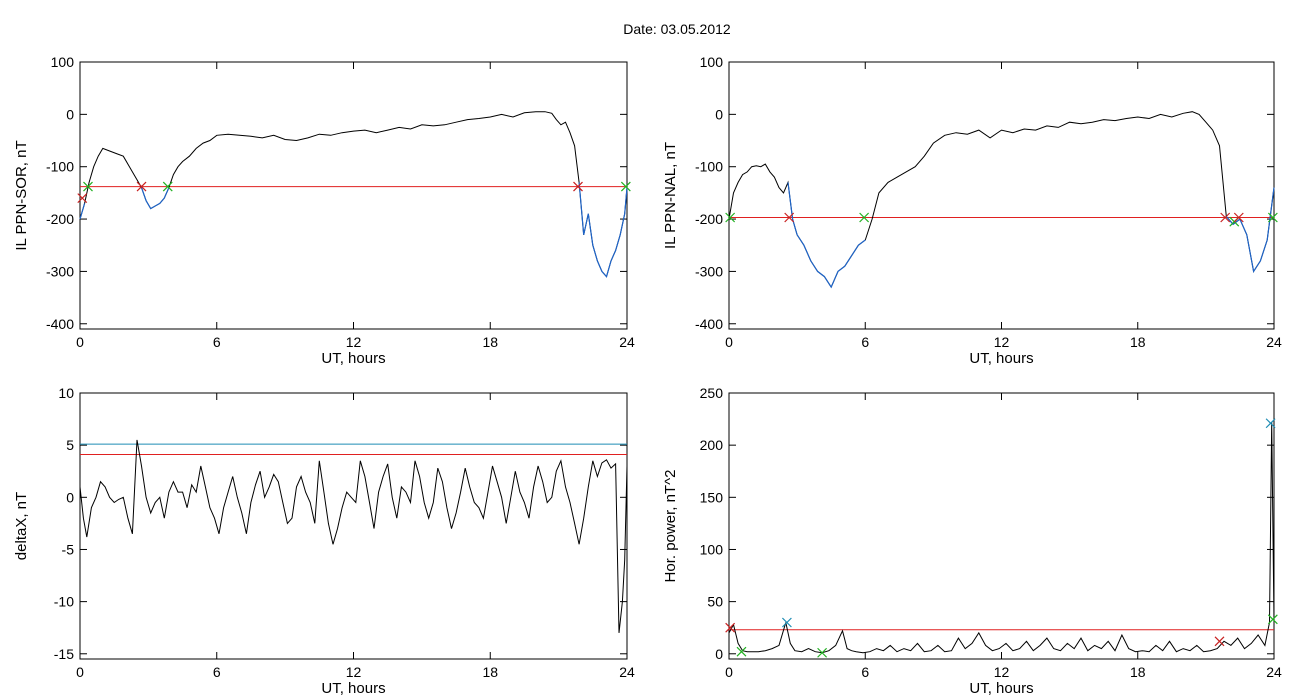 The height and width of the screenshot is (700, 1300). Describe the element at coordinates (21, 526) in the screenshot. I see `y-axis-label: deltaX, nT` at that location.